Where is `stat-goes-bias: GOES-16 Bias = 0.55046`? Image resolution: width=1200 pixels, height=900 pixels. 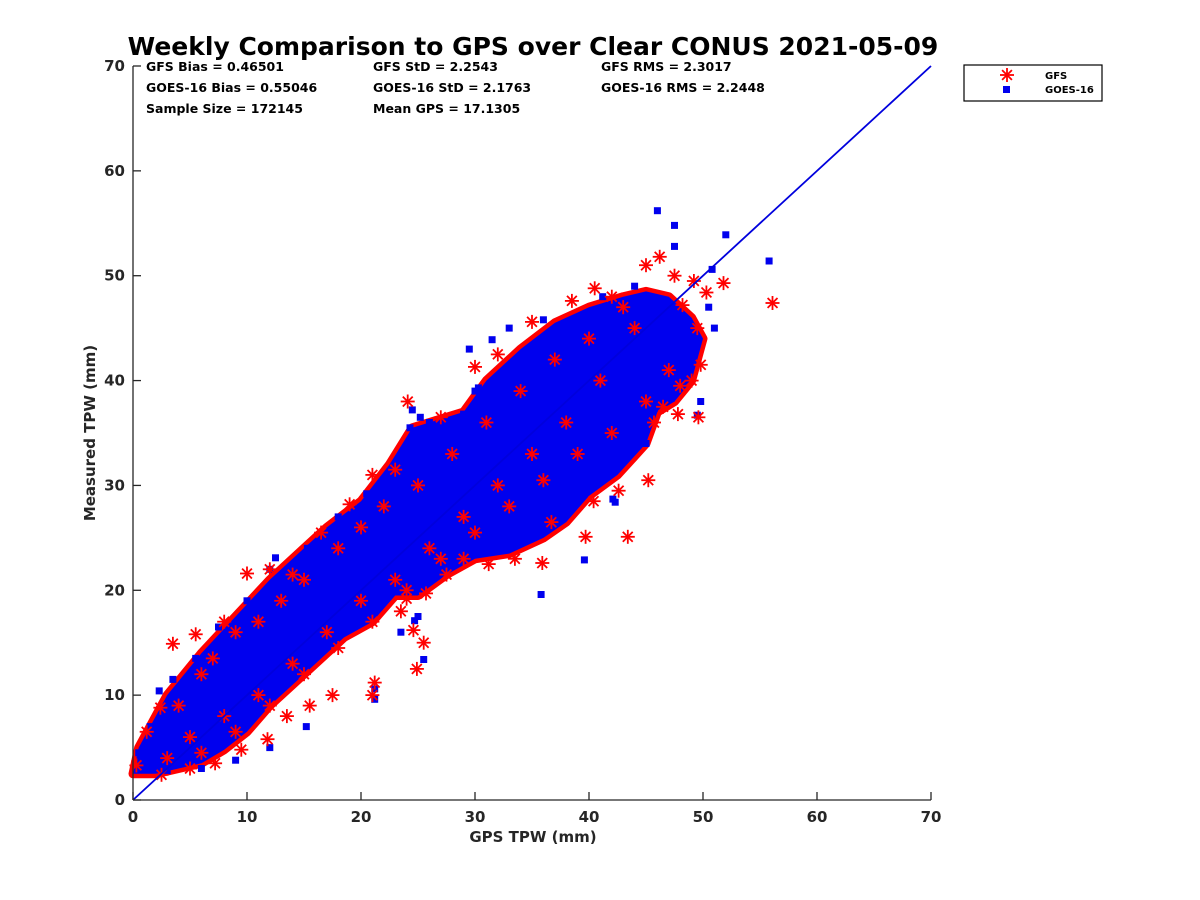 stat-goes-bias: GOES-16 Bias = 0.55046 is located at coordinates (231, 87).